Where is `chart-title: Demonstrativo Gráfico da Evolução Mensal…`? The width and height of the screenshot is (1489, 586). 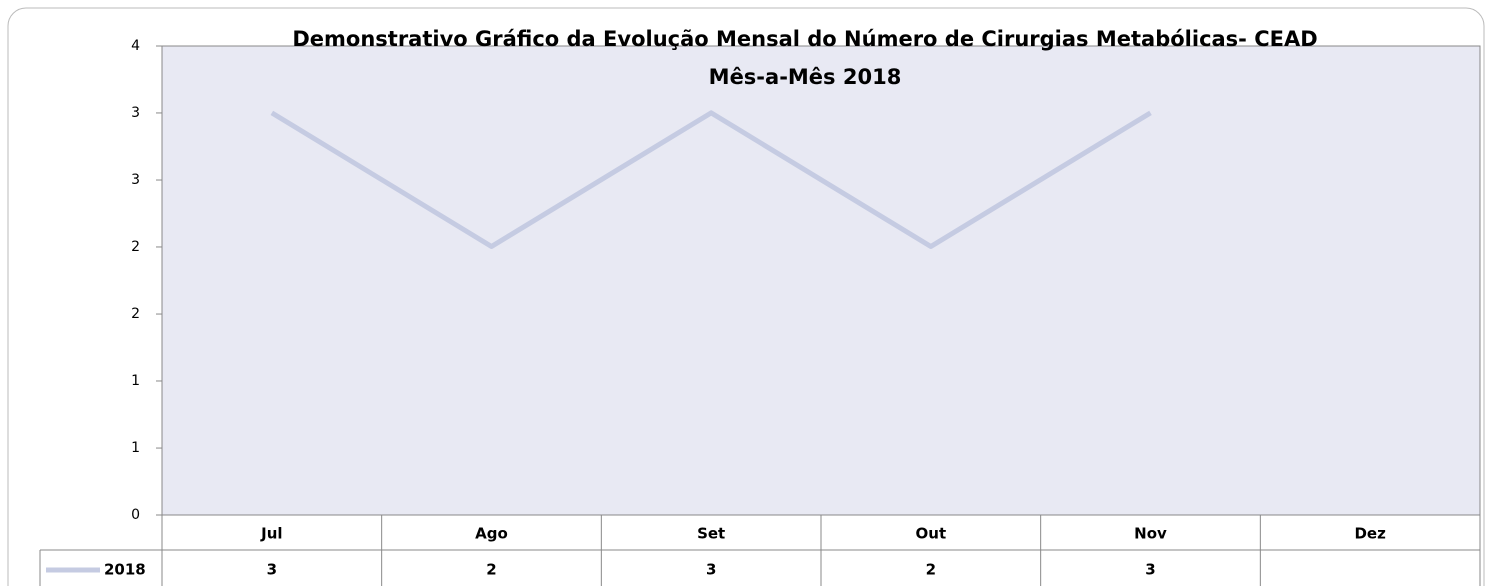
chart-title: Demonstrativo Gráfico da Evolução Mensal… is located at coordinates (804, 39).